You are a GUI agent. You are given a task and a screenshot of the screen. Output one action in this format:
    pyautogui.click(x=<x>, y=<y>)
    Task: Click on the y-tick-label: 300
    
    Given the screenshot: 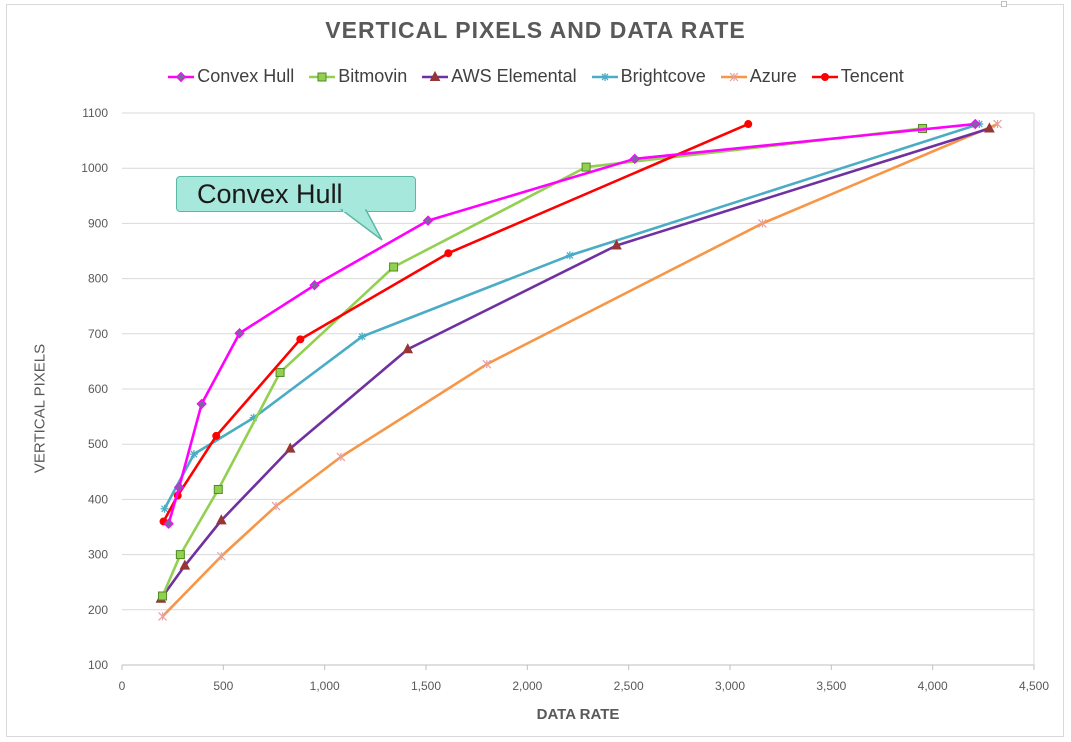 What is the action you would take?
    pyautogui.click(x=98, y=555)
    